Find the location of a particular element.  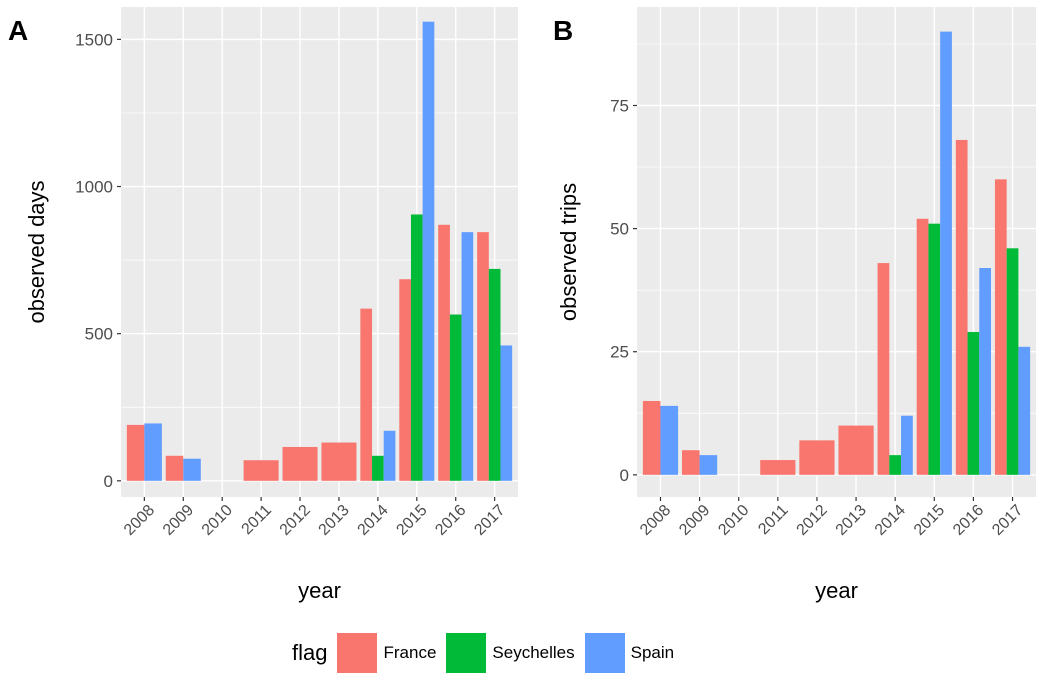

legend: flag France Seychelles Spain is located at coordinates (488, 653).